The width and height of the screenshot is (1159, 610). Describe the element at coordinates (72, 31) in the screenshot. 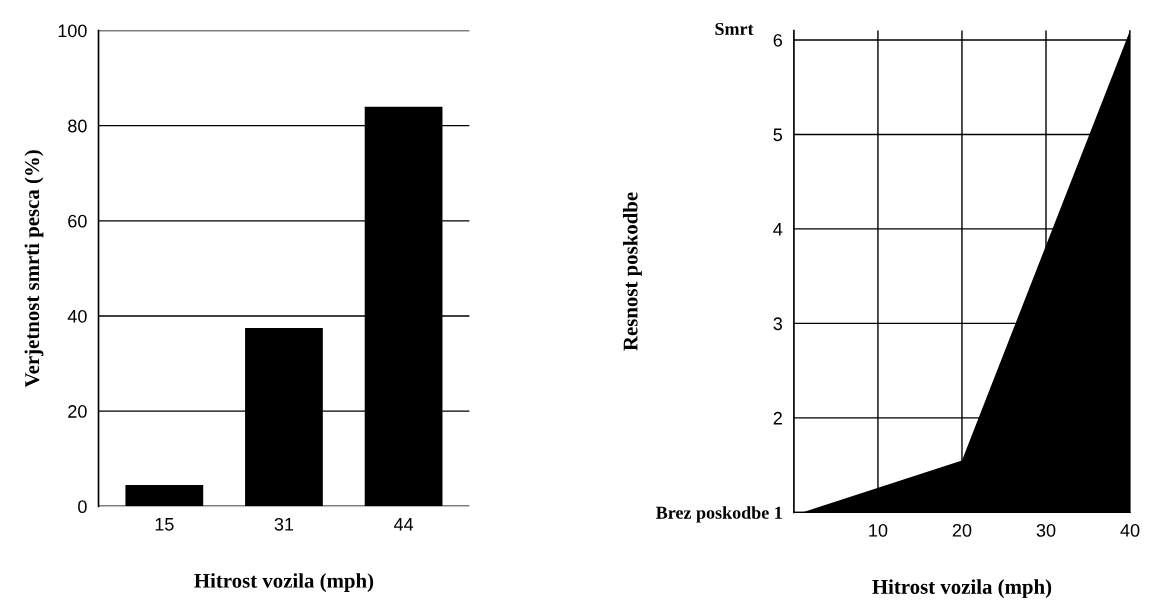

I see `y-tick-label: 100` at that location.